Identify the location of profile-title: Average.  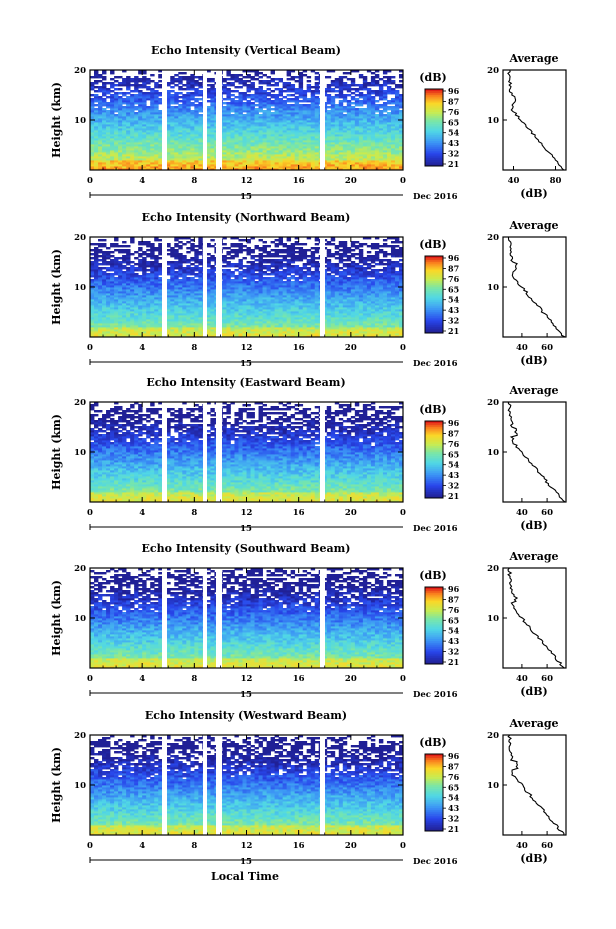
(533, 723).